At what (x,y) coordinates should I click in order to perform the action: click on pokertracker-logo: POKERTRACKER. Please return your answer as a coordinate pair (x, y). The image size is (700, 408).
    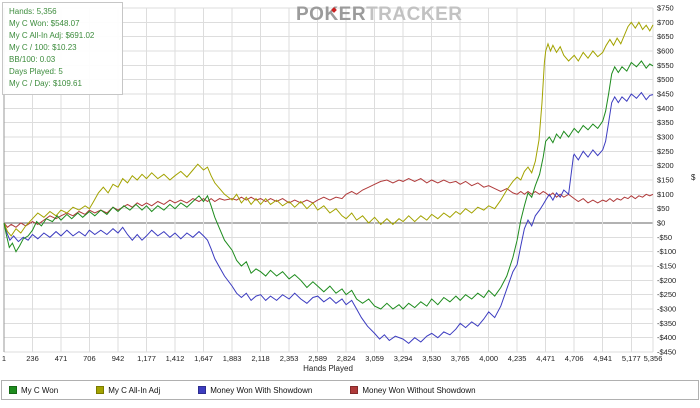
    Looking at the image, I should click on (379, 15).